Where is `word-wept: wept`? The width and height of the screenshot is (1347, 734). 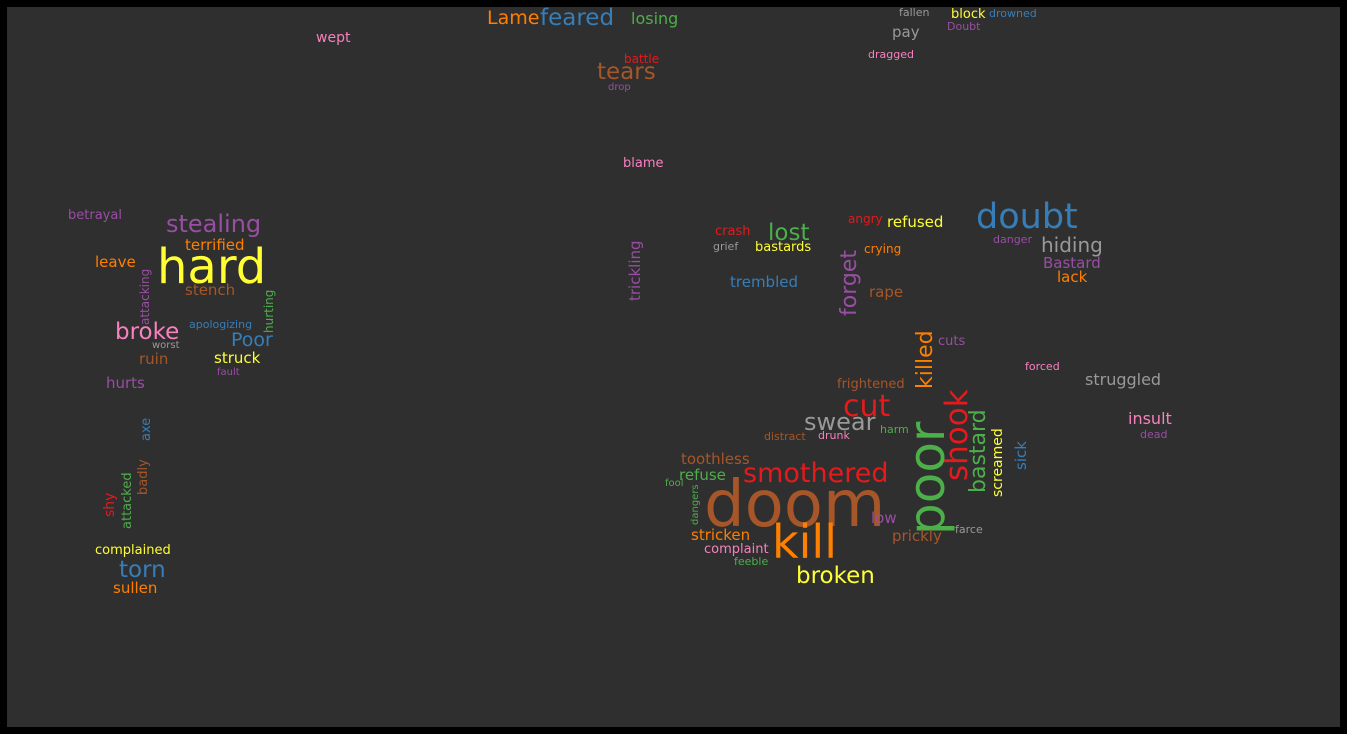
word-wept: wept is located at coordinates (333, 38).